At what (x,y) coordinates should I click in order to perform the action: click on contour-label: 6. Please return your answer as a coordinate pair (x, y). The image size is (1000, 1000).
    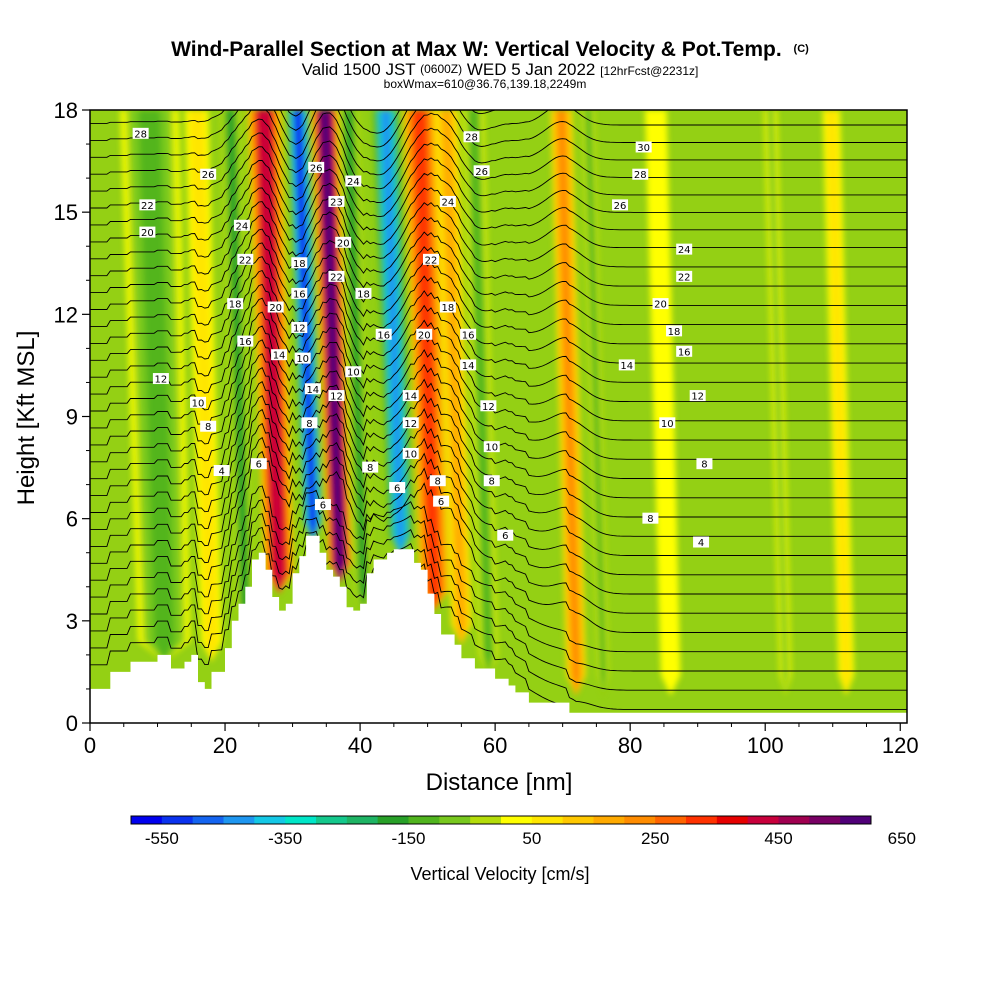
    Looking at the image, I should click on (323, 506).